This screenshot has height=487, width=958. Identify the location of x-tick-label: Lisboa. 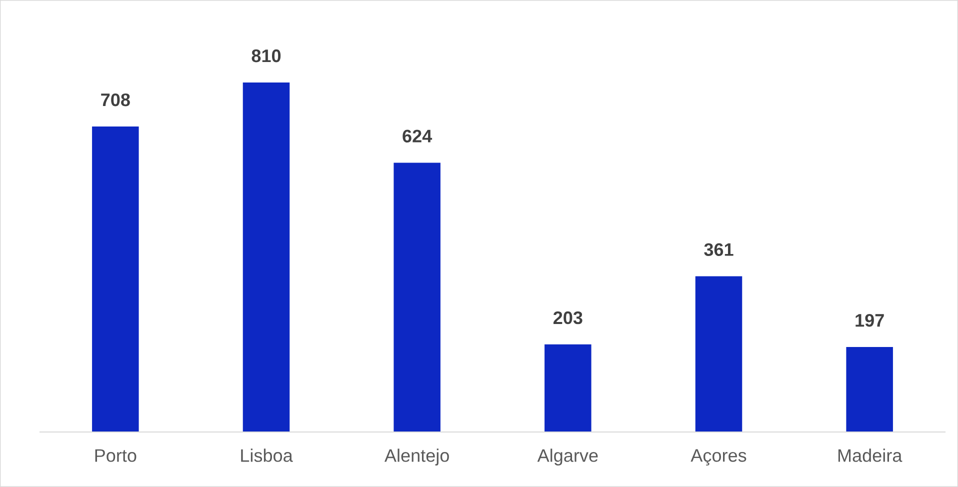
(267, 455).